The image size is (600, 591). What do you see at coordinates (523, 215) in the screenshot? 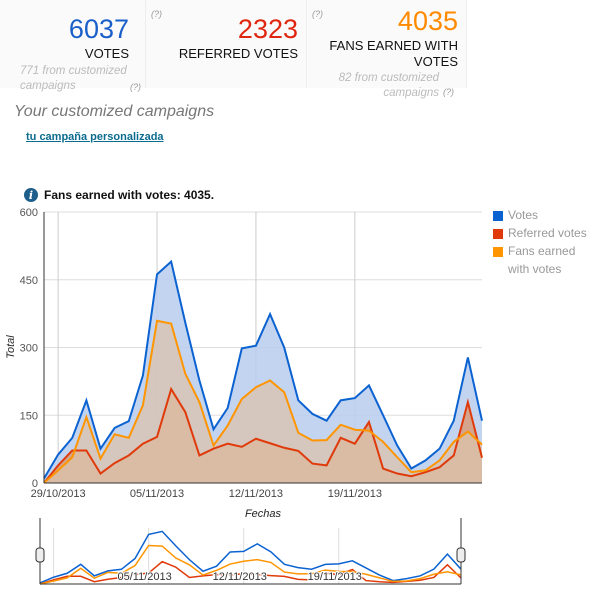
I see `legend-label-votes: Votes` at bounding box center [523, 215].